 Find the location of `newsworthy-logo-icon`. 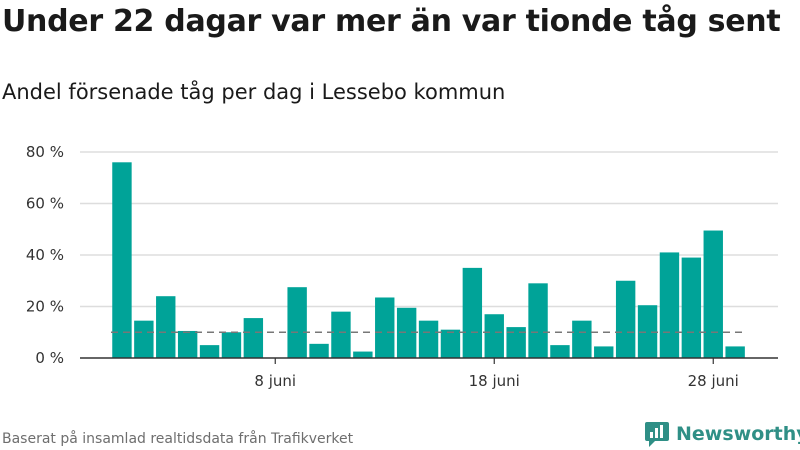

newsworthy-logo-icon is located at coordinates (657, 434).